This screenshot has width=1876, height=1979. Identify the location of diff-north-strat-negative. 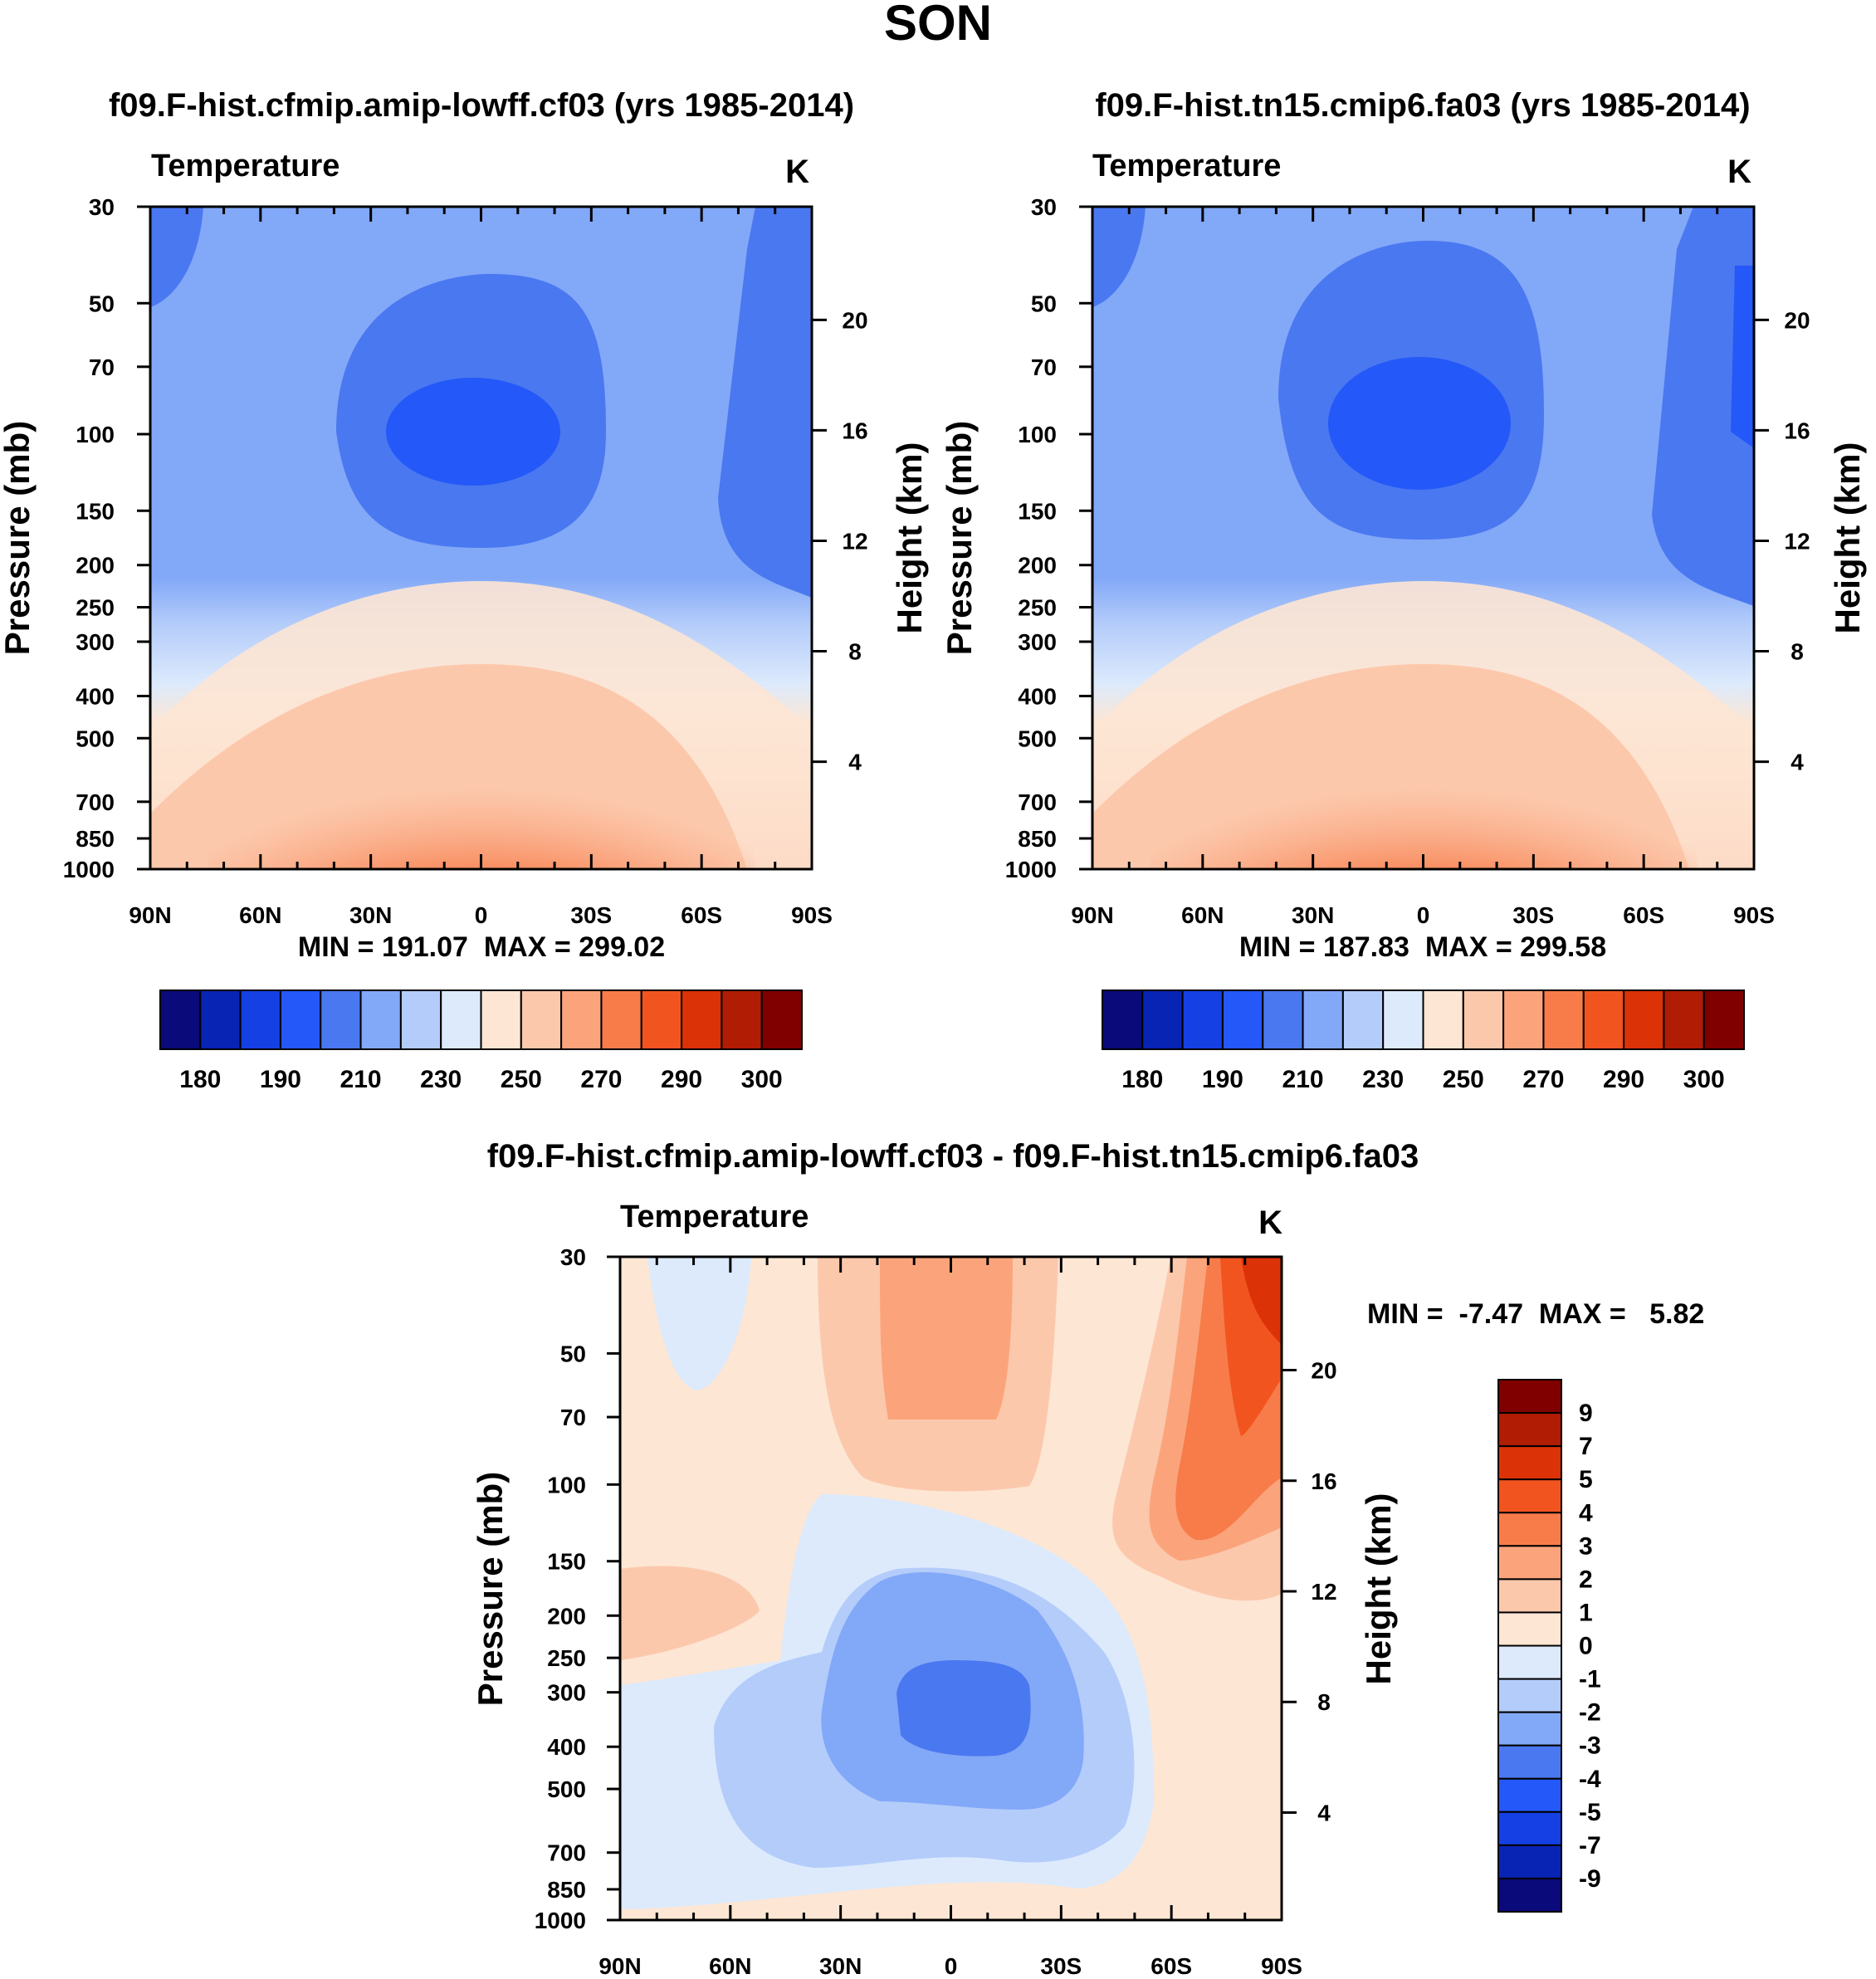
(699, 1323).